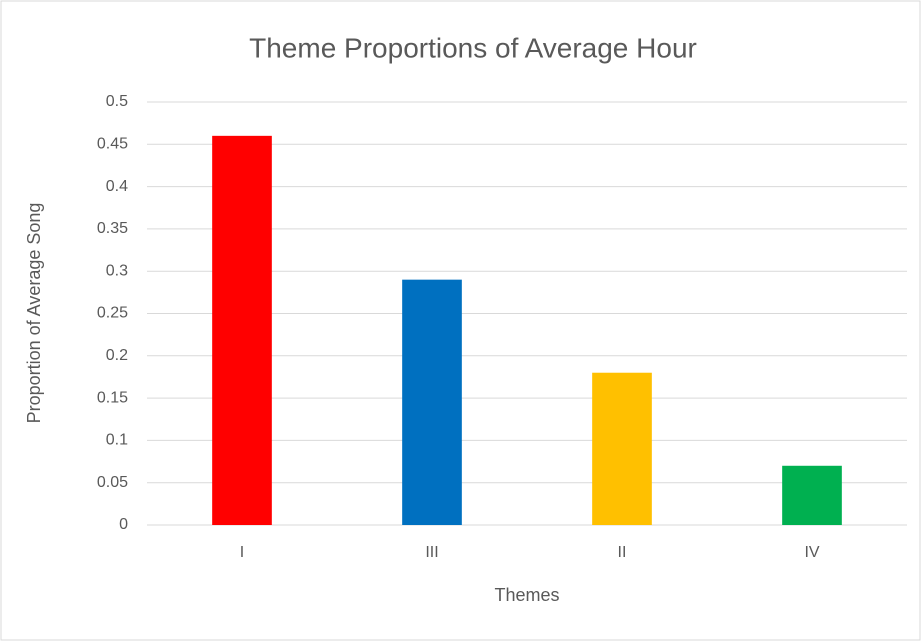 Image resolution: width=922 pixels, height=642 pixels. I want to click on y-tick-label: 0.5, so click(117, 101).